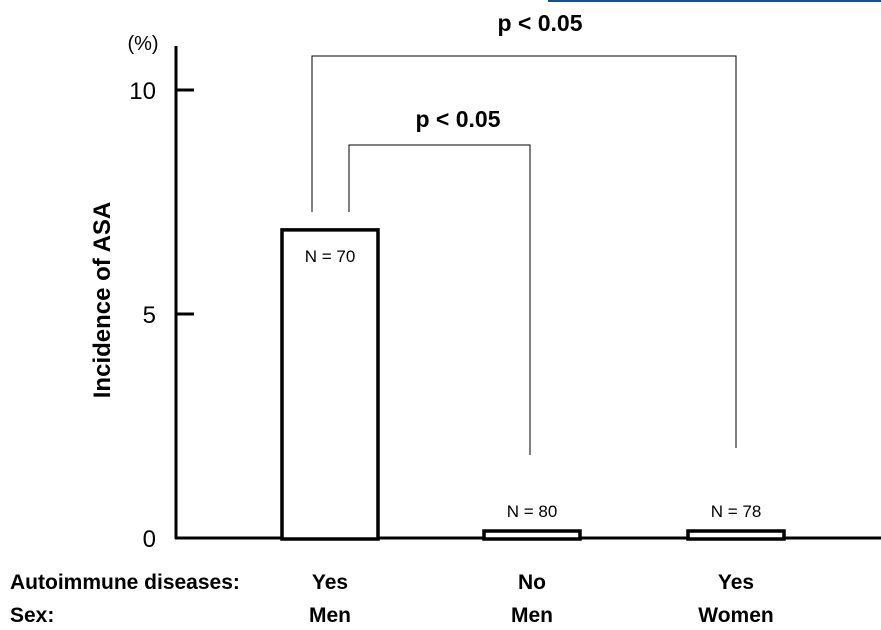  I want to click on autoimmune-row-label: Autoimmune diseases:, so click(125, 582).